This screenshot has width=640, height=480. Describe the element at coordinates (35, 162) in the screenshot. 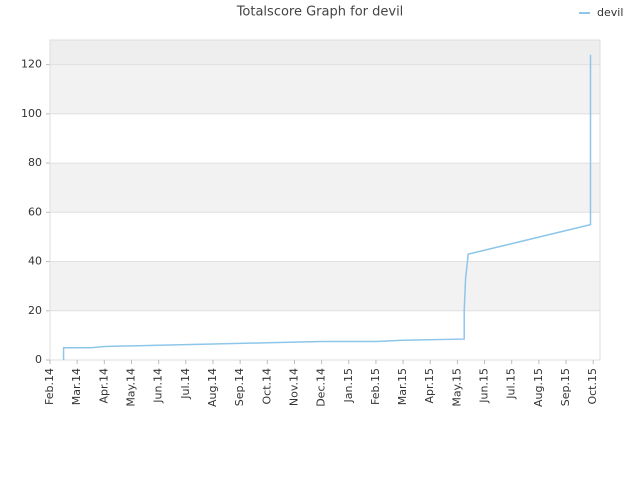

I see `y-tick-label: 80` at that location.